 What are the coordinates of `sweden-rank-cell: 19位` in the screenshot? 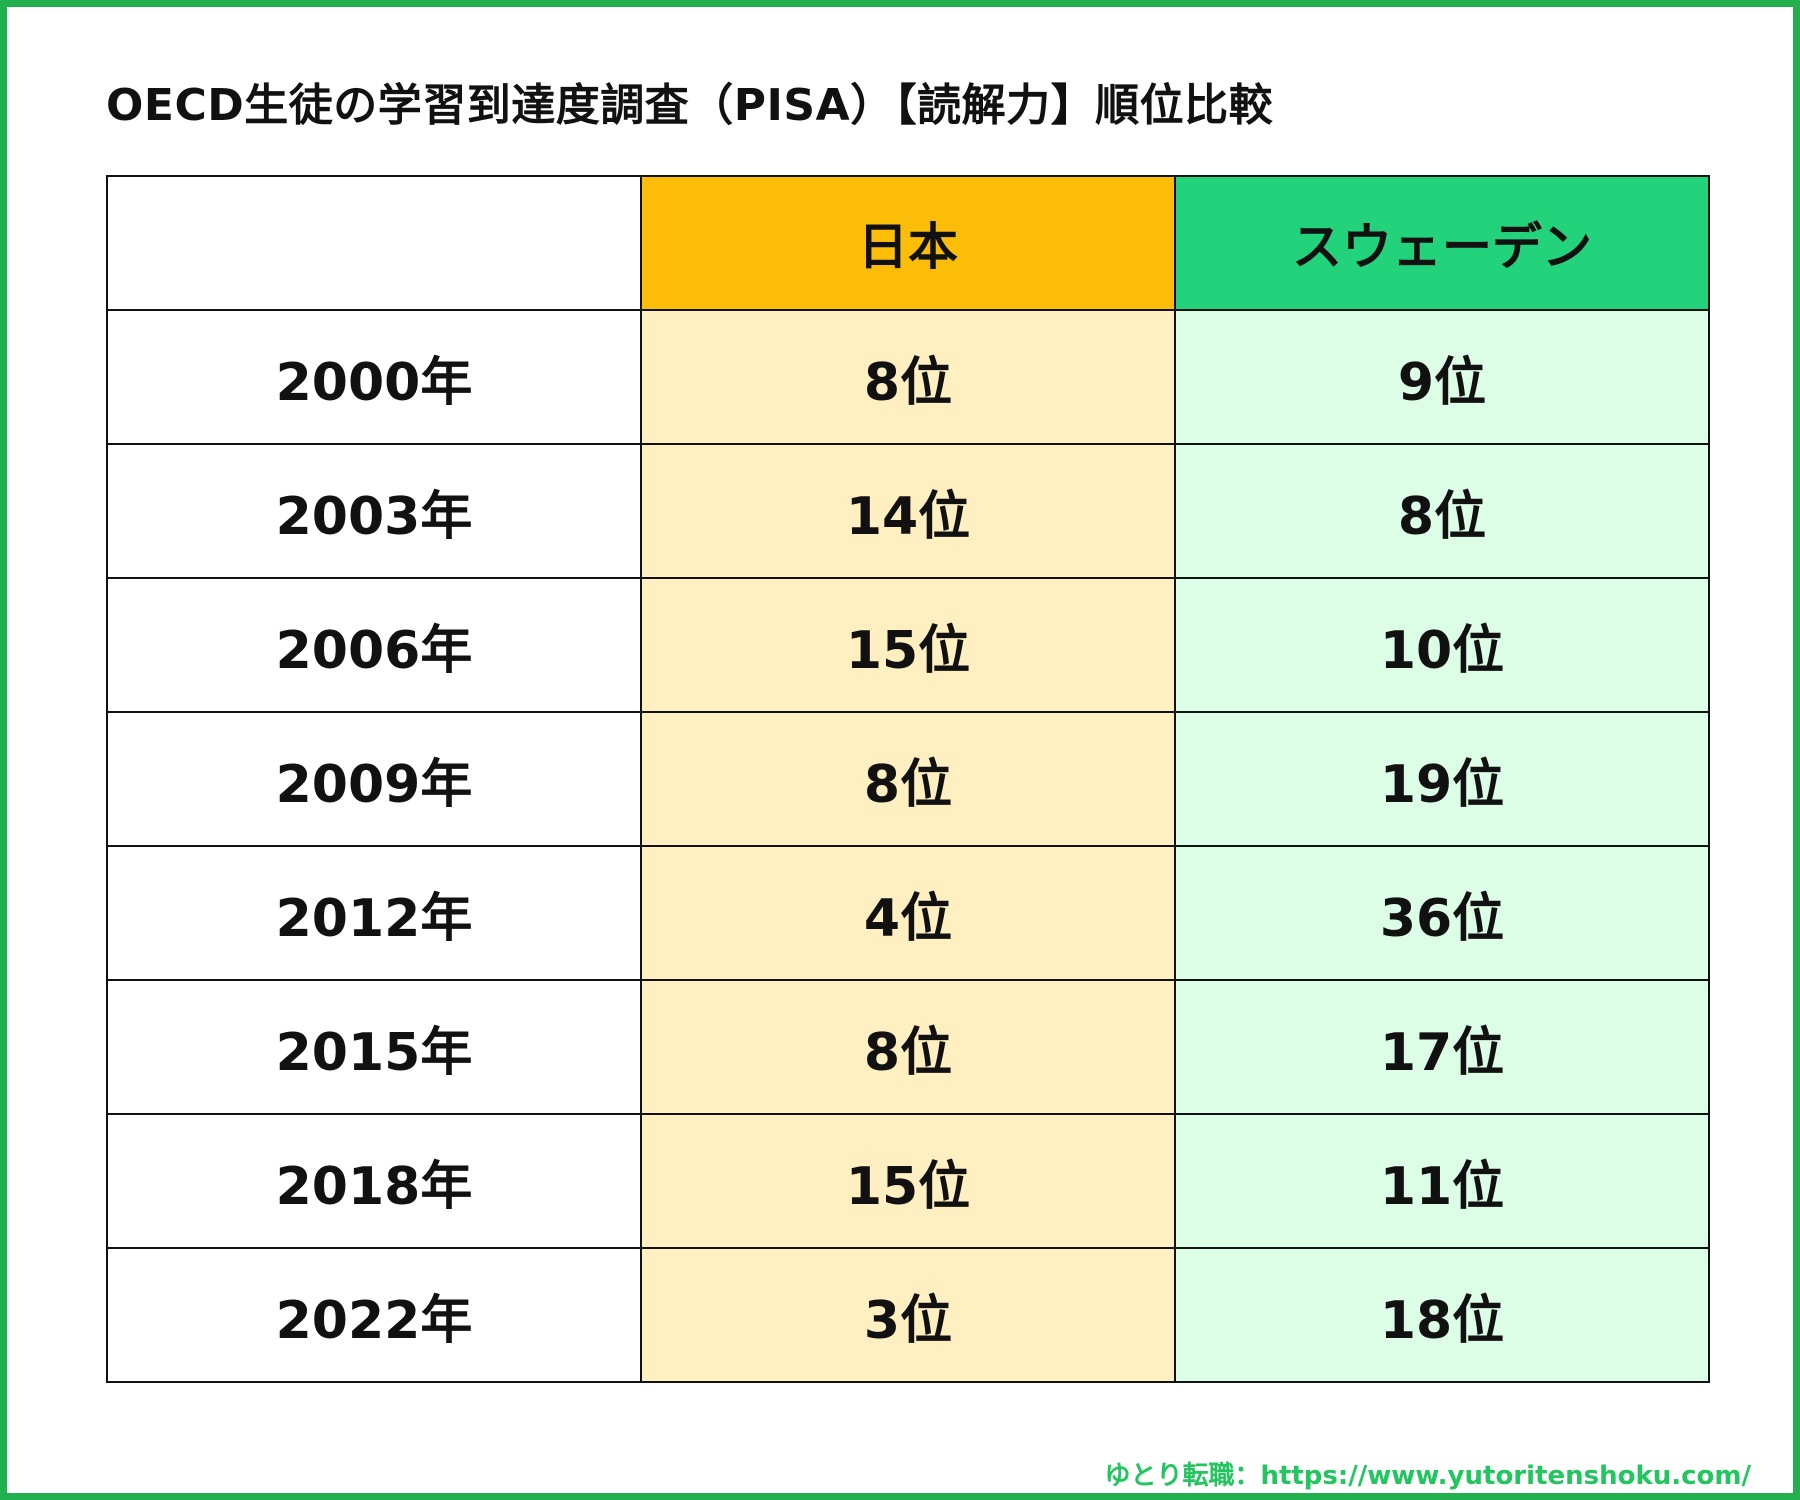 It's located at (1442, 779).